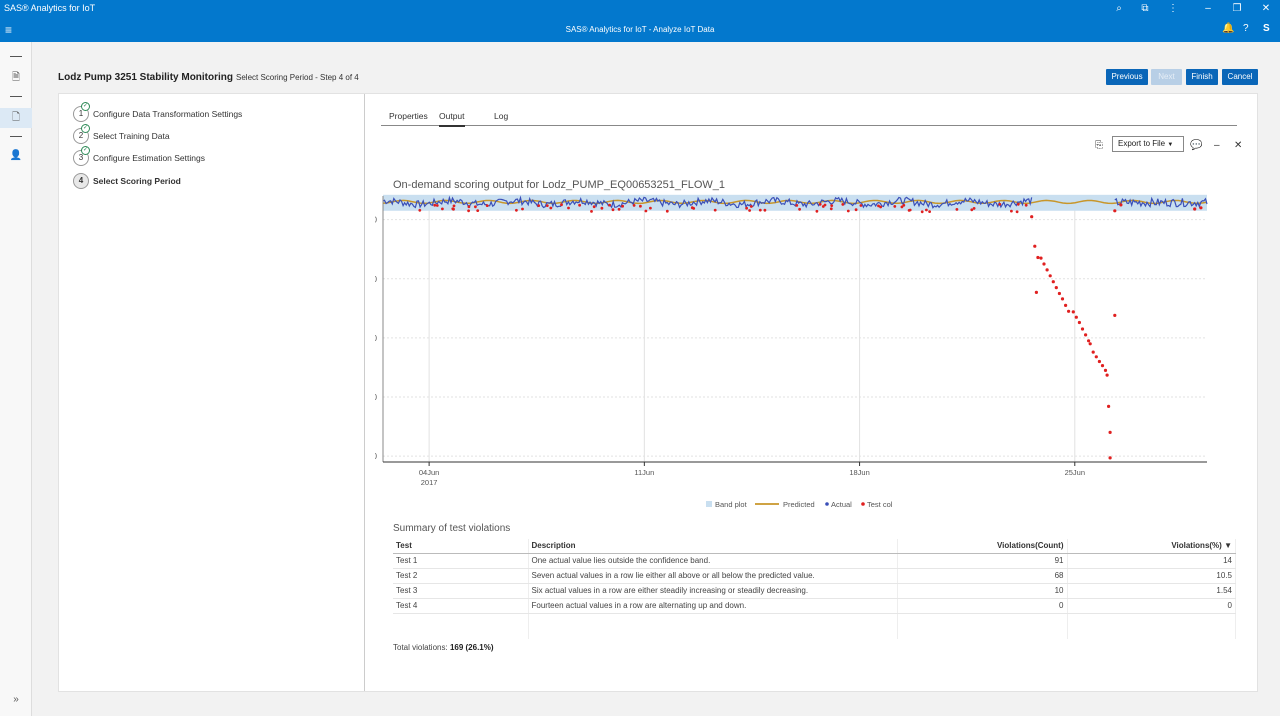  I want to click on y-tick-label: 90, so click(376, 279).